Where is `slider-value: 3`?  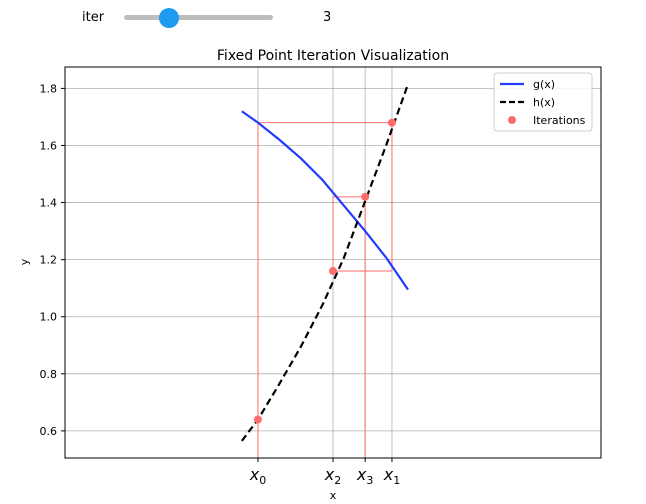 slider-value: 3 is located at coordinates (327, 17).